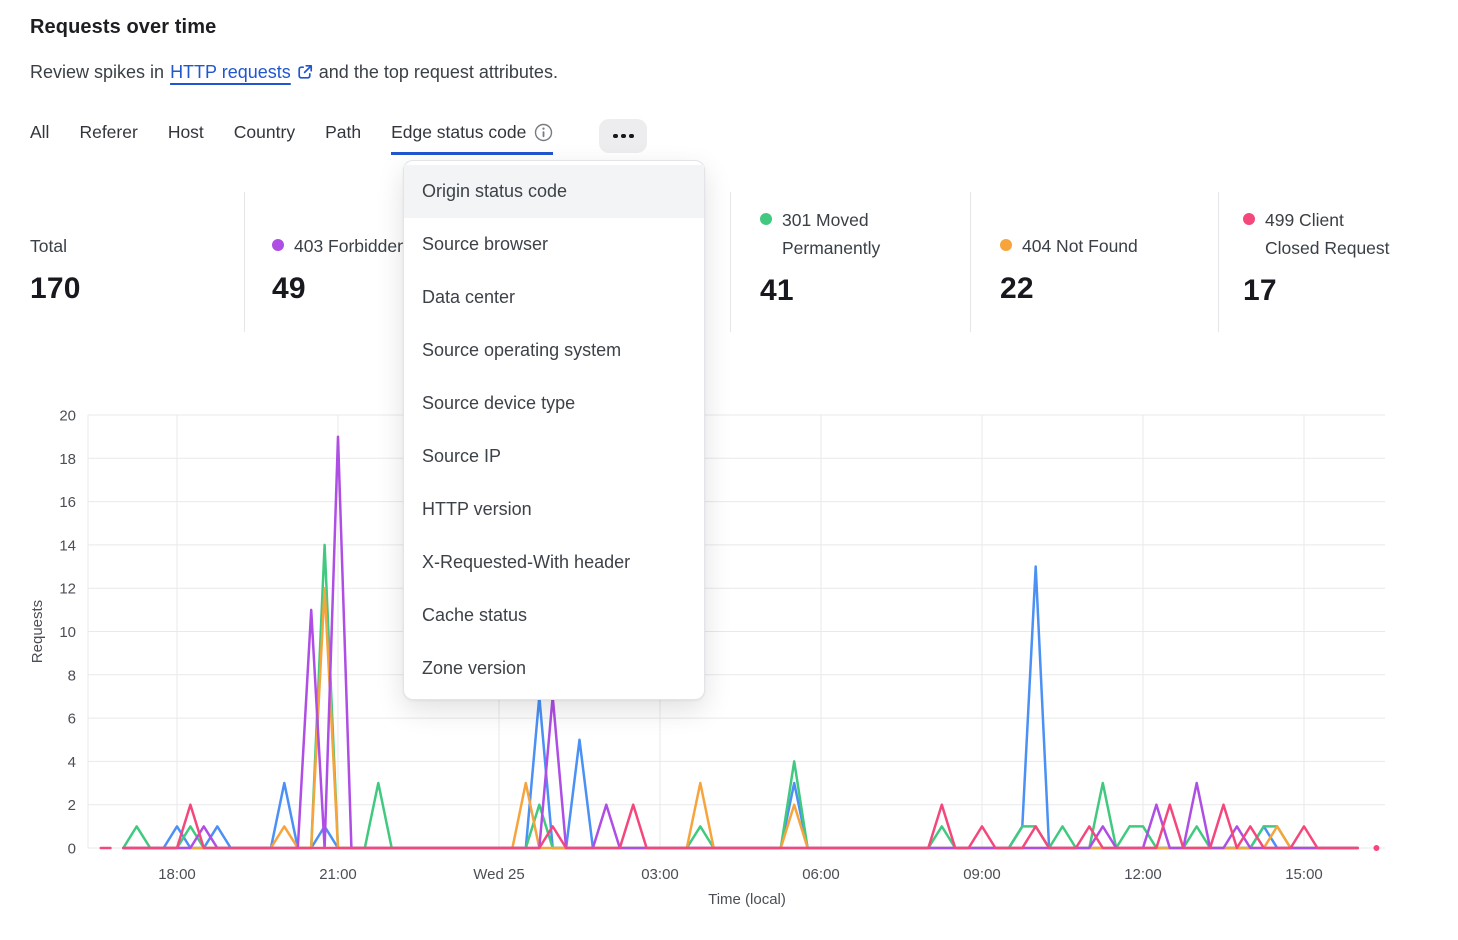  Describe the element at coordinates (123, 27) in the screenshot. I see `page-title: Requests over time` at that location.